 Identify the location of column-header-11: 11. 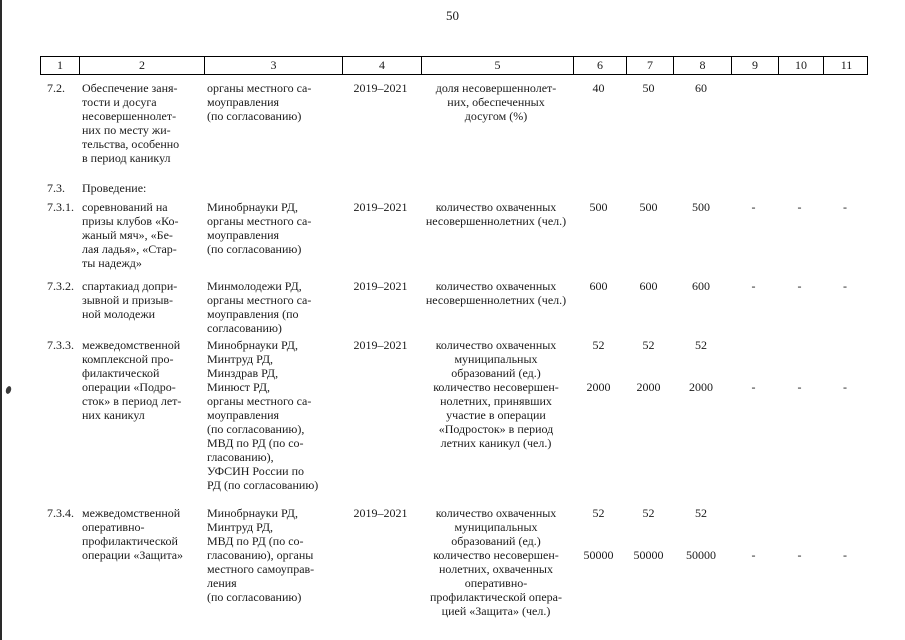
(846, 65).